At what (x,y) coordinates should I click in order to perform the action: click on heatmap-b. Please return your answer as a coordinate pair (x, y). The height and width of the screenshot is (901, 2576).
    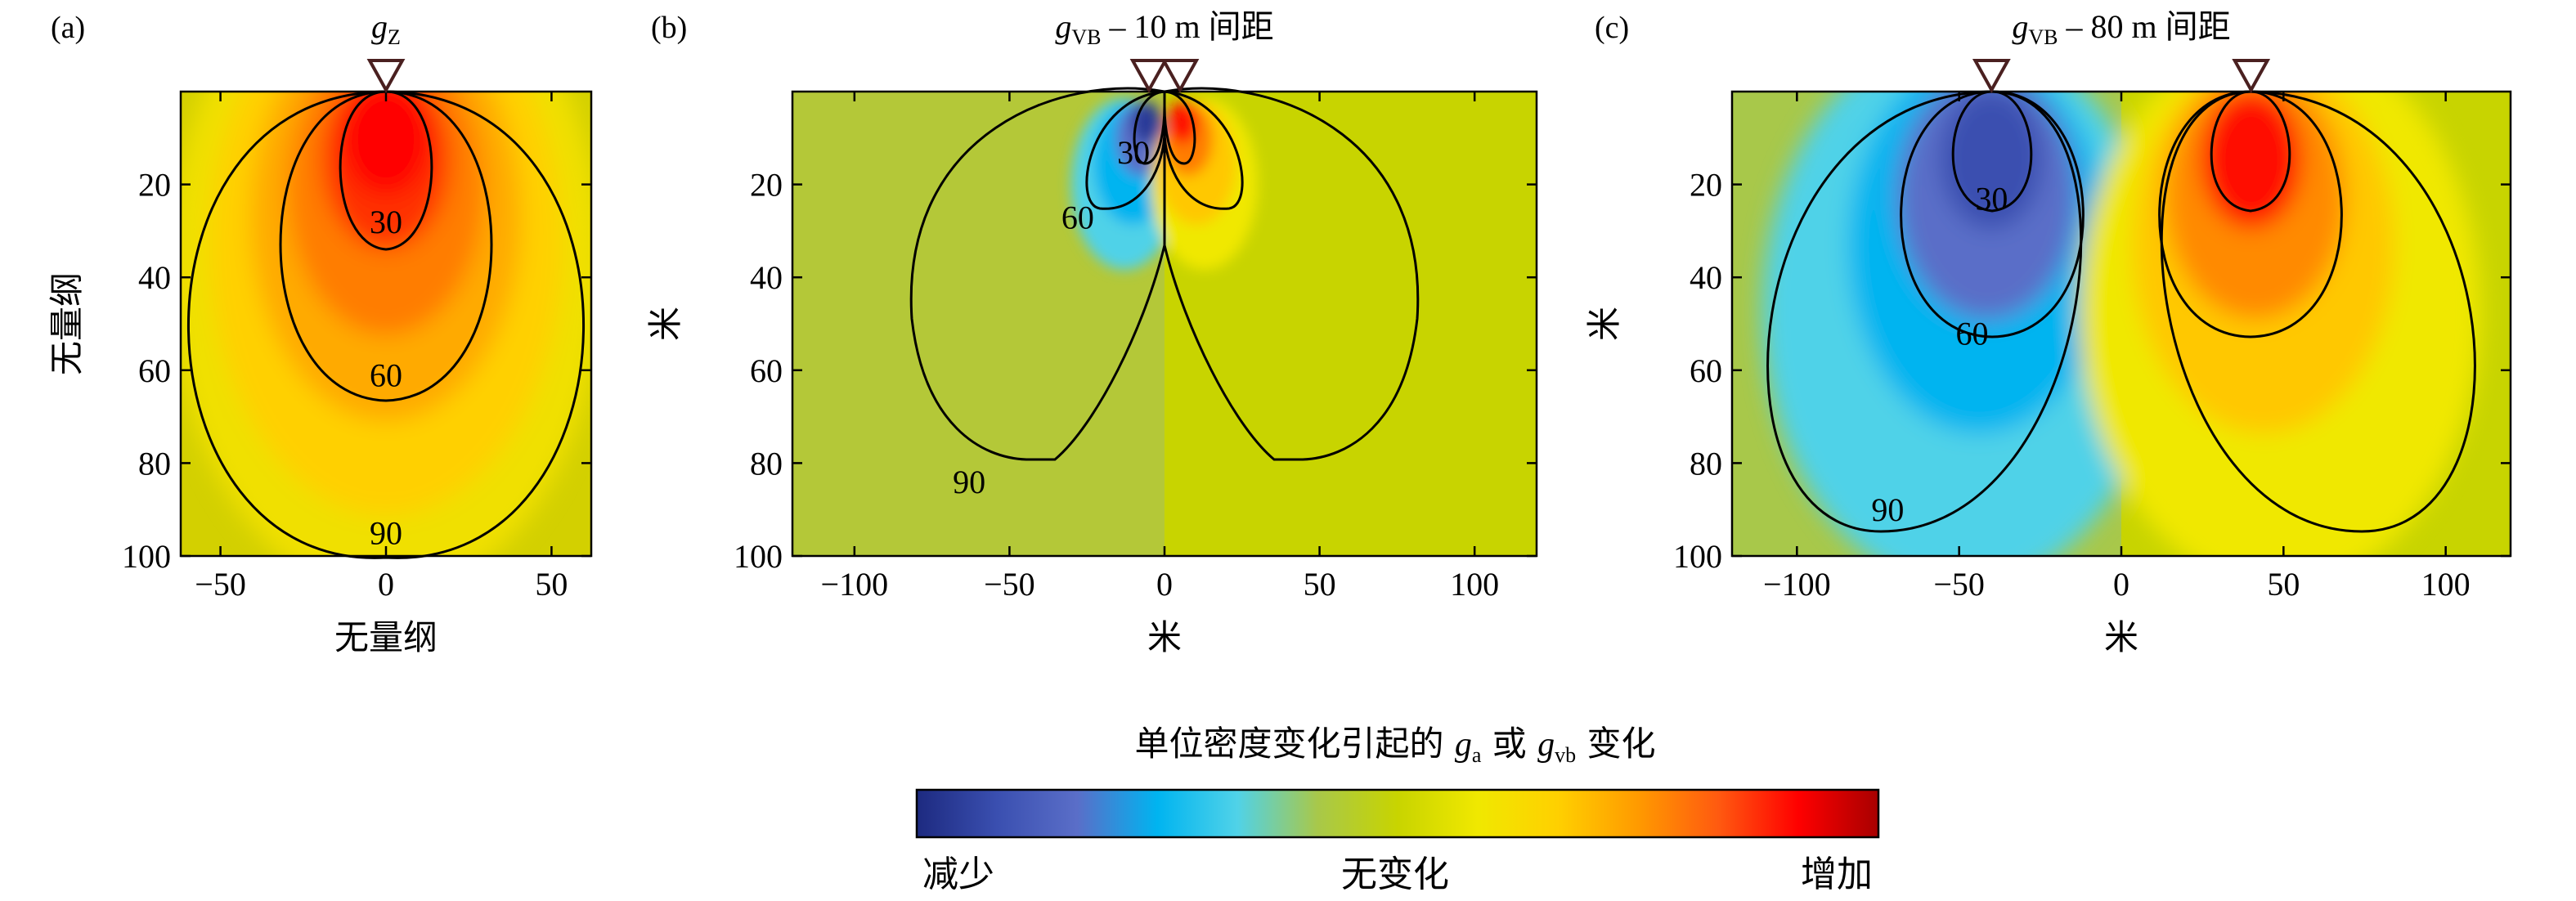
    Looking at the image, I should click on (1164, 324).